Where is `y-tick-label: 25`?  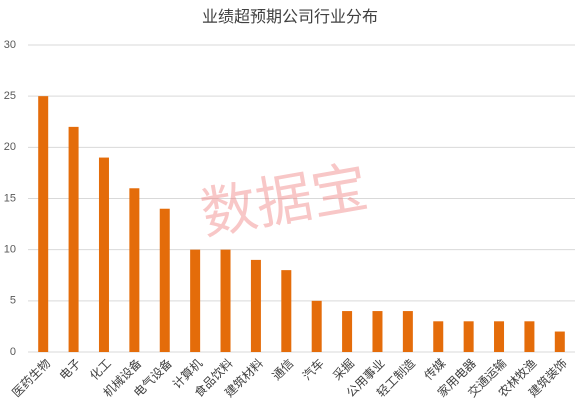
y-tick-label: 25 is located at coordinates (10, 96).